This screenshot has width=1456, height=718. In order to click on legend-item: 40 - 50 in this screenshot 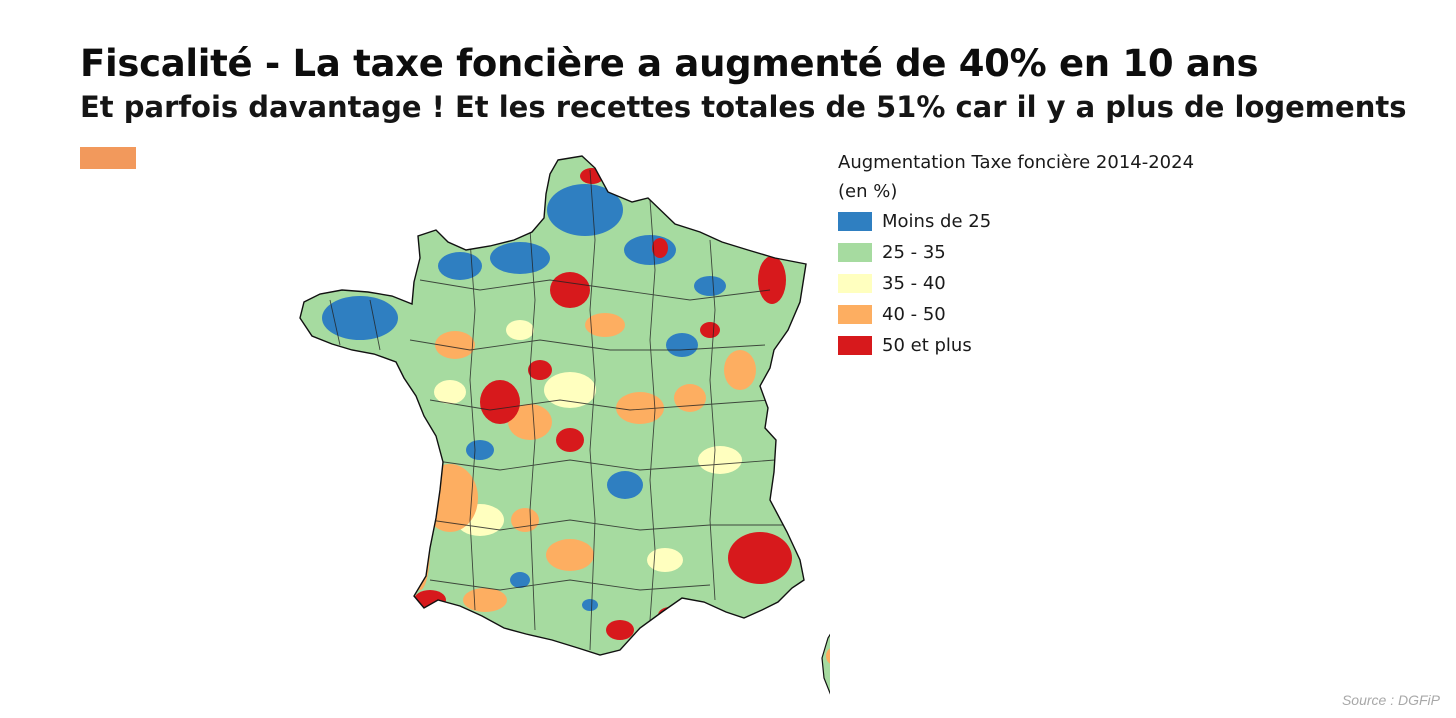, I will do `click(1016, 314)`.